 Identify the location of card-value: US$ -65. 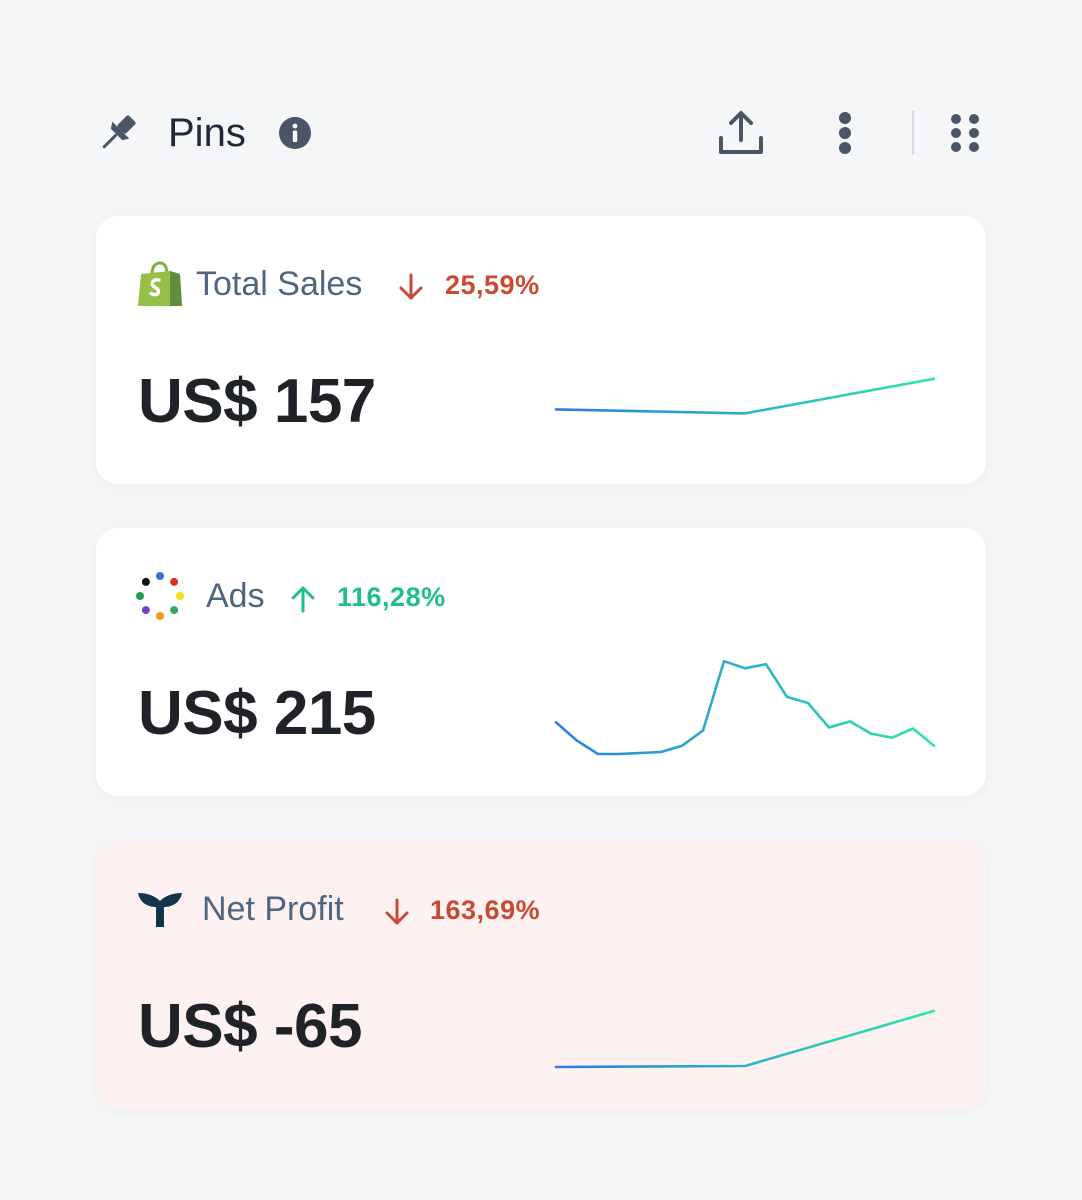
(250, 1026).